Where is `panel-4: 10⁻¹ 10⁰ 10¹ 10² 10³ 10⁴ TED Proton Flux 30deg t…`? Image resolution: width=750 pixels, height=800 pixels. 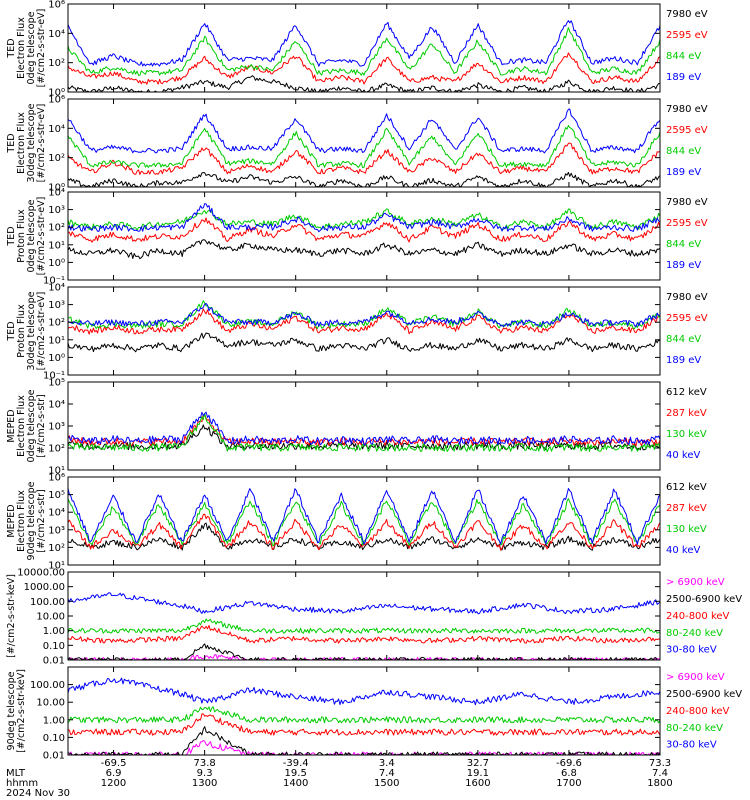 panel-4: 10⁻¹ 10⁰ 10¹ 10² 10³ 10⁴ TED Proton Flux 30deg t… is located at coordinates (357, 332).